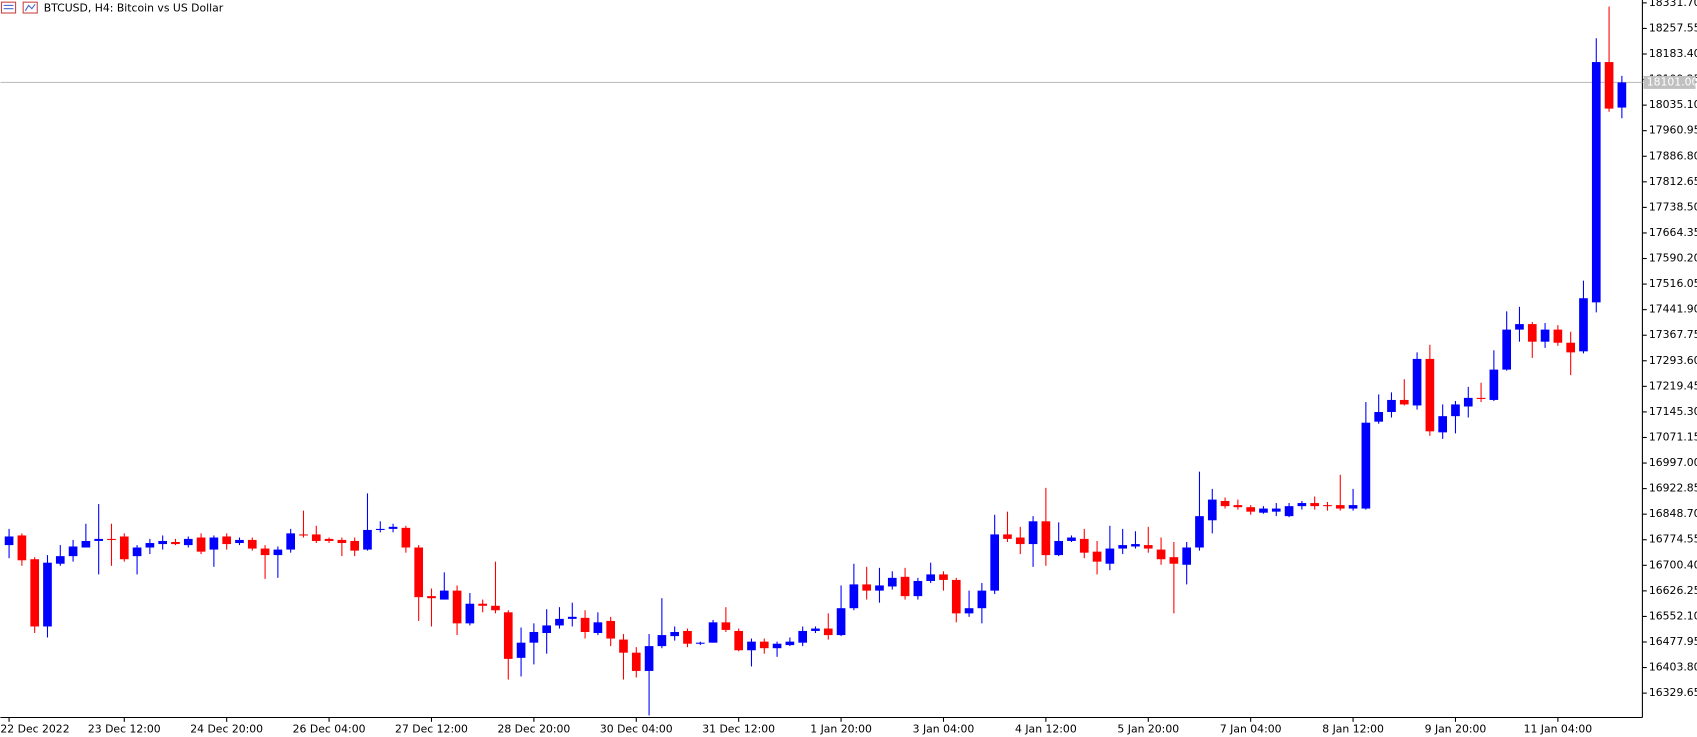 This screenshot has width=1697, height=737. What do you see at coordinates (124, 728) in the screenshot?
I see `x-tick-label: 23 Dec 12:00` at bounding box center [124, 728].